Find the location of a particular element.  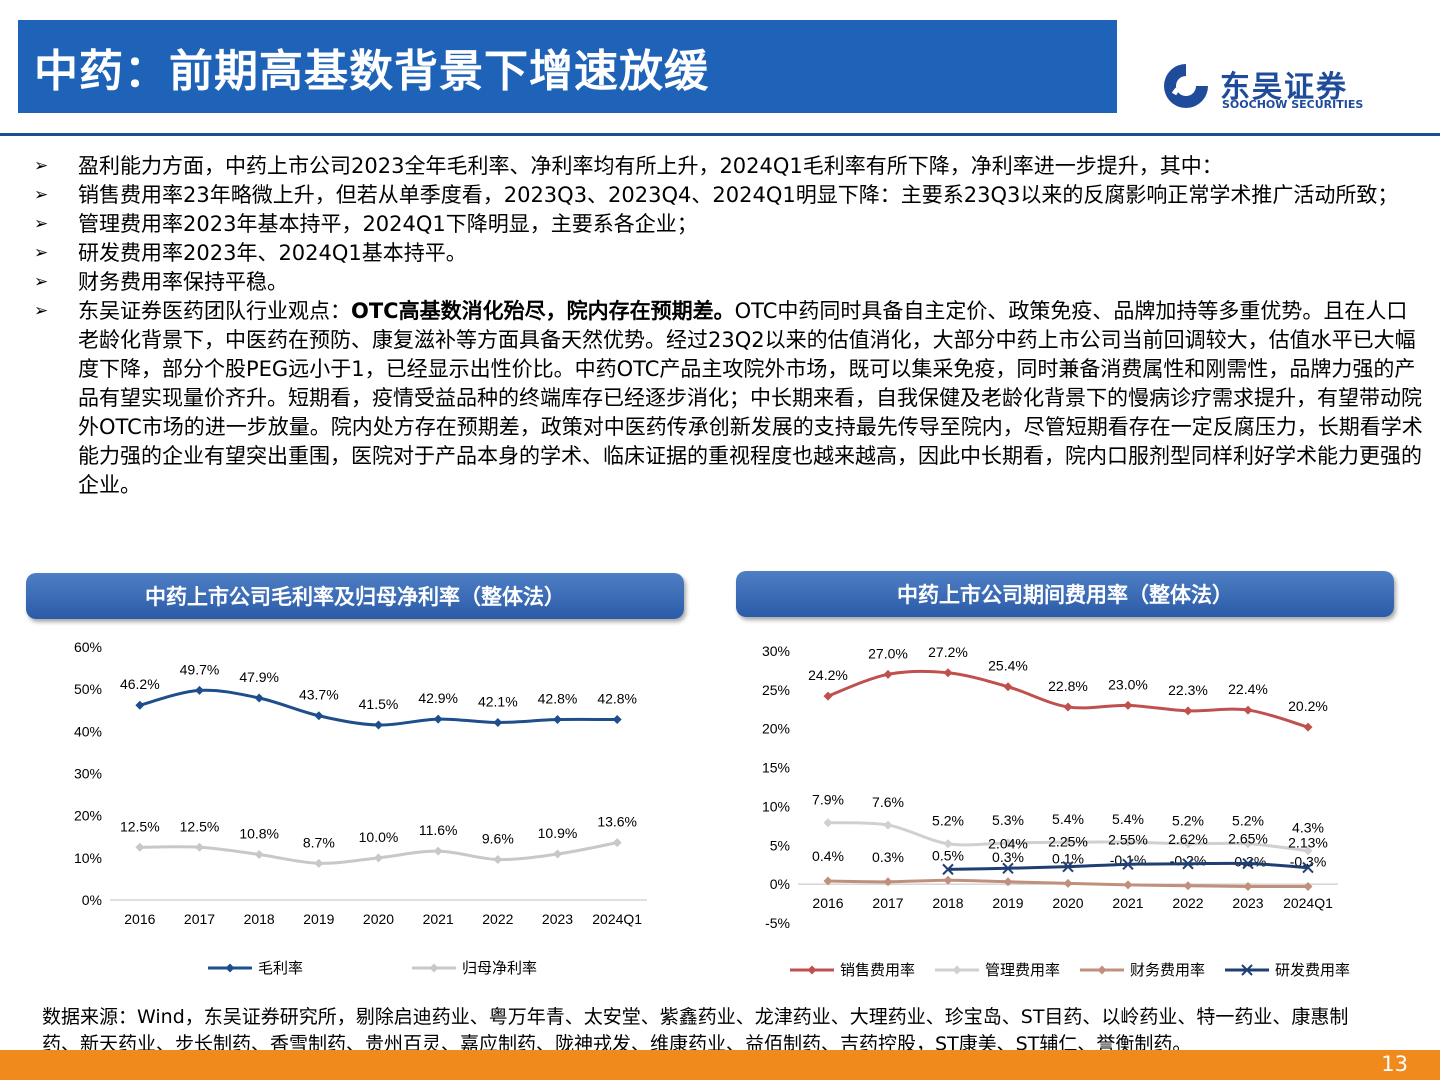

data-label: -0.2% is located at coordinates (1188, 861).